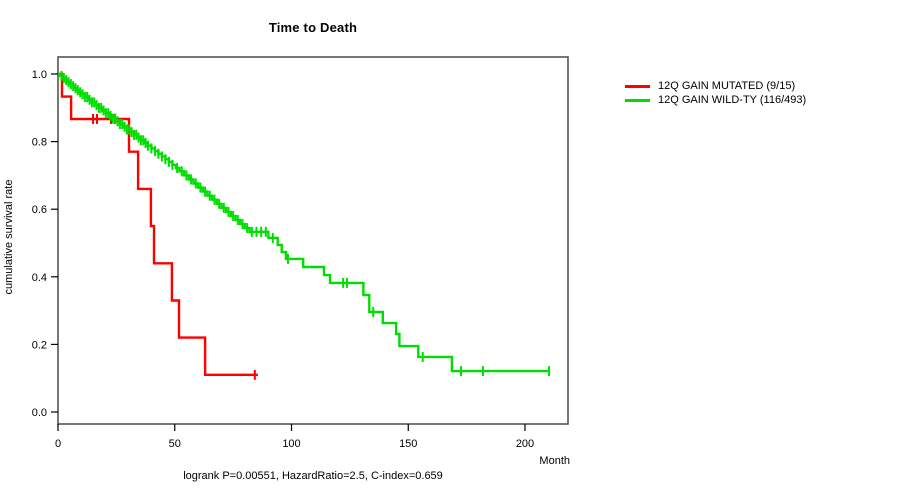 This screenshot has height=500, width=900. I want to click on series-mutated, so click(158, 226).